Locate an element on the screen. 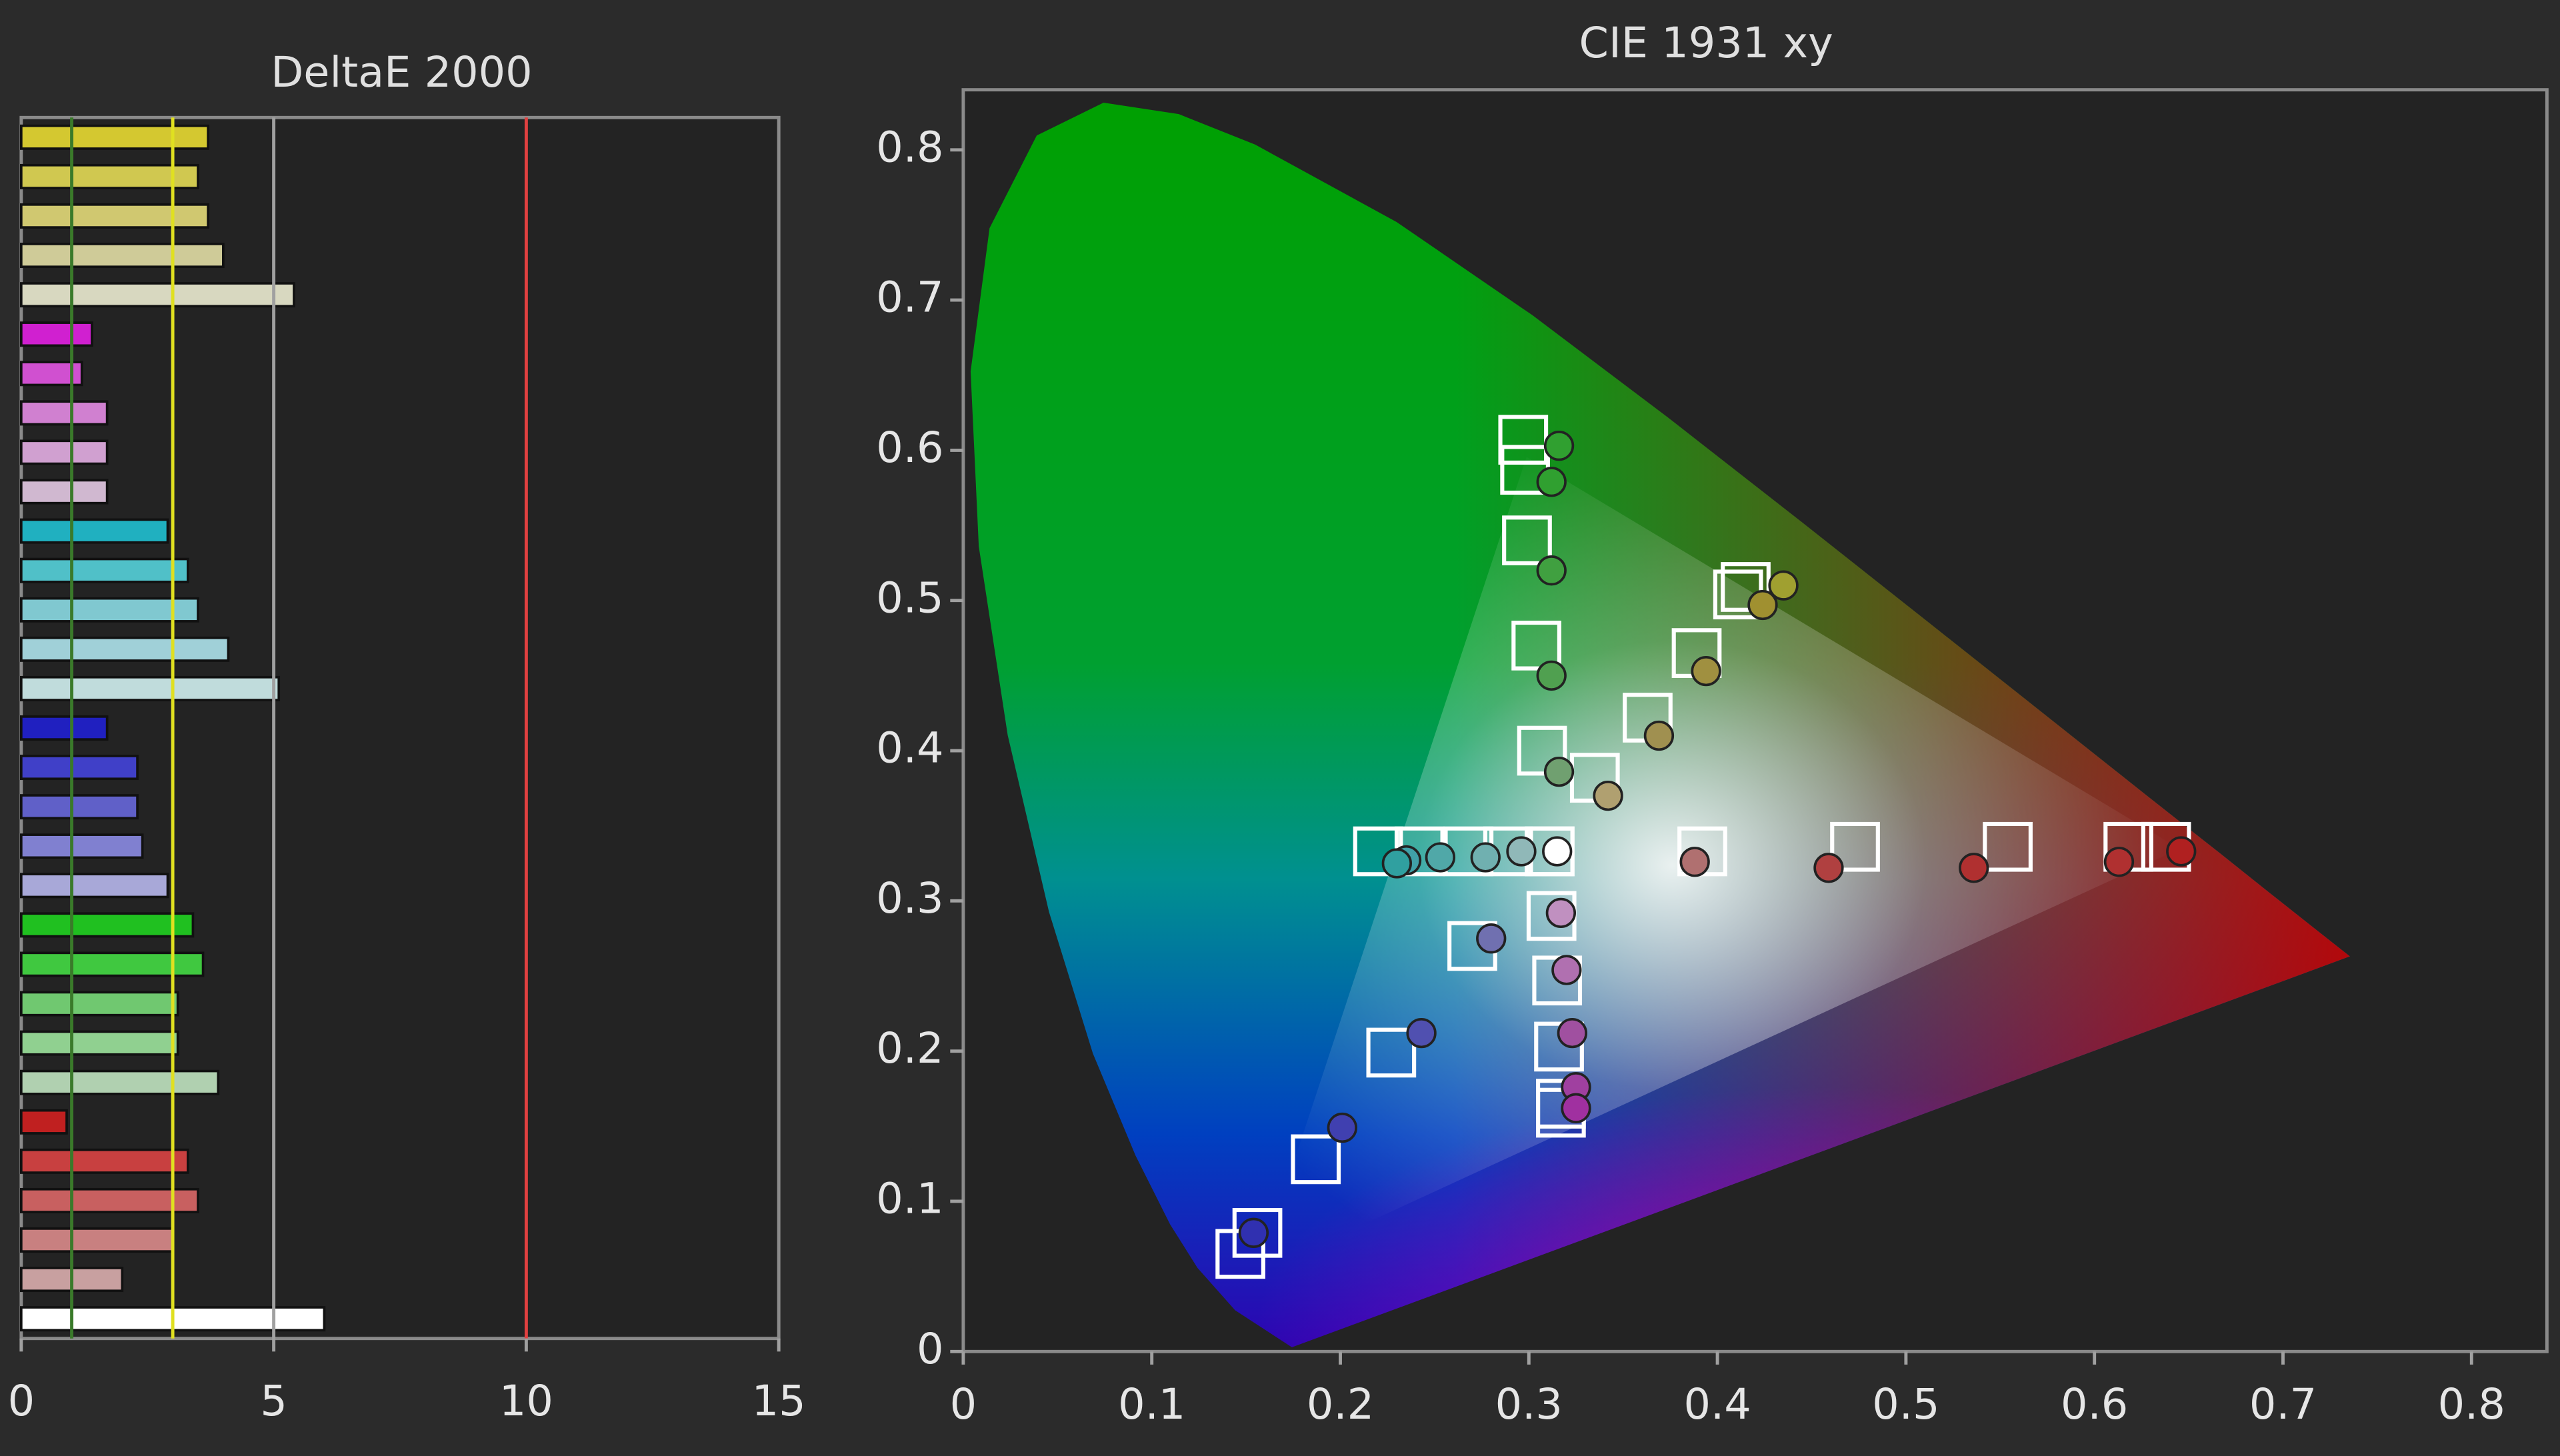  x-tick-label: 0.3 is located at coordinates (1529, 1404).